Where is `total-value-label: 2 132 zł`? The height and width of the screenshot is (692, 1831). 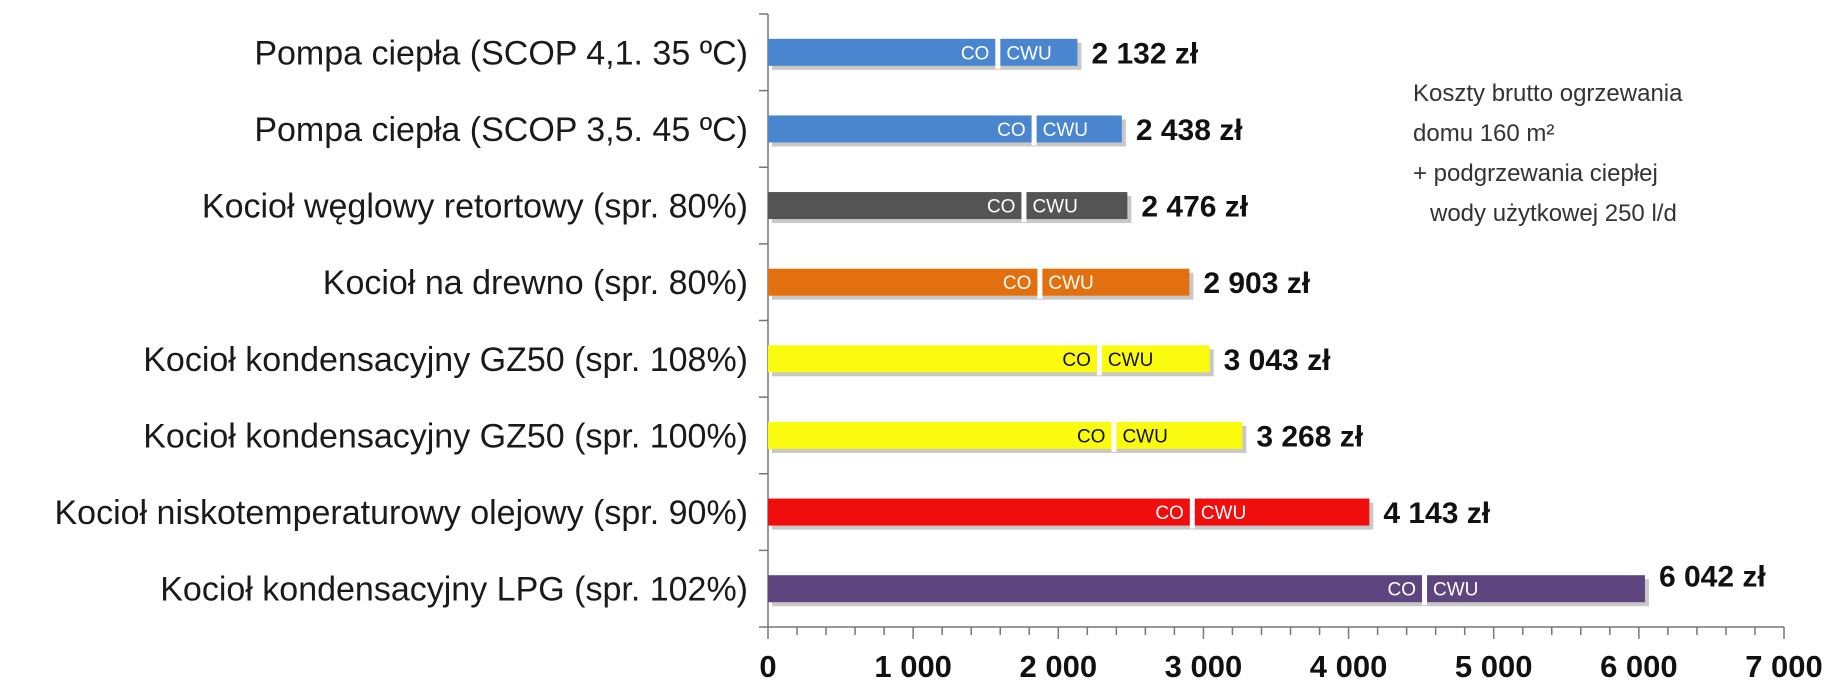
total-value-label: 2 132 zł is located at coordinates (1144, 53).